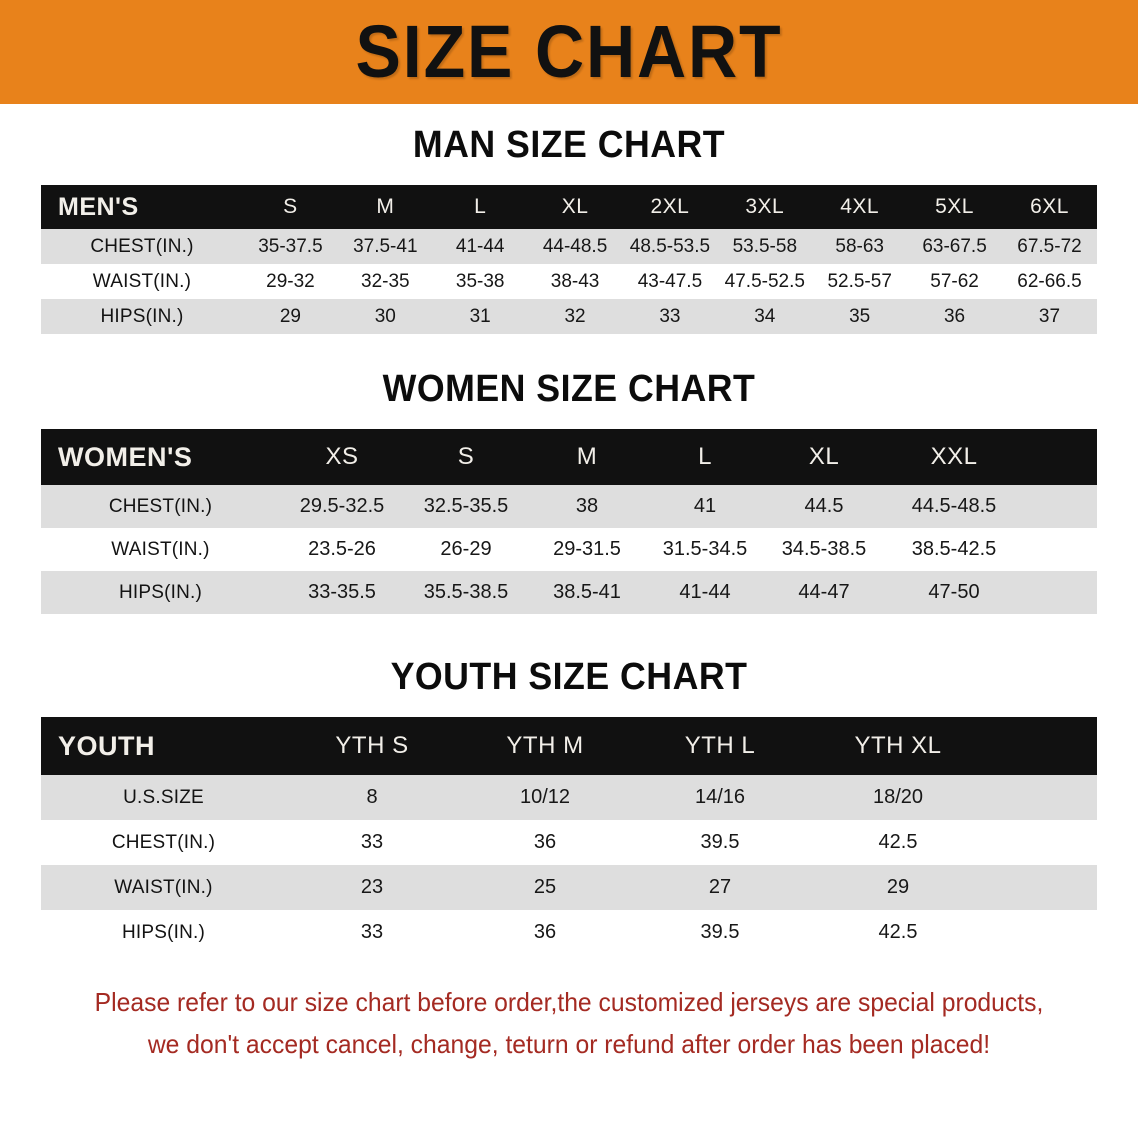 Image resolution: width=1138 pixels, height=1132 pixels. I want to click on youth-cell-1-2: 39.5, so click(720, 842).